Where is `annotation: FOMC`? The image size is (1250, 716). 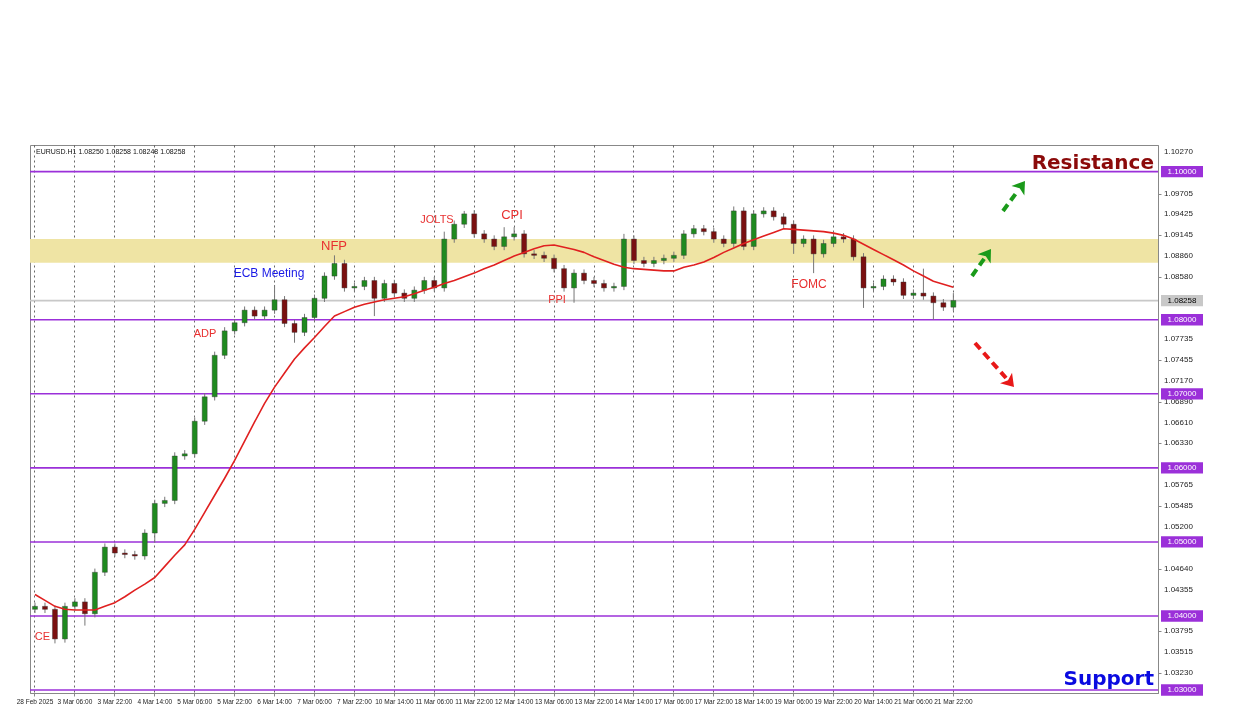
annotation: FOMC is located at coordinates (809, 284).